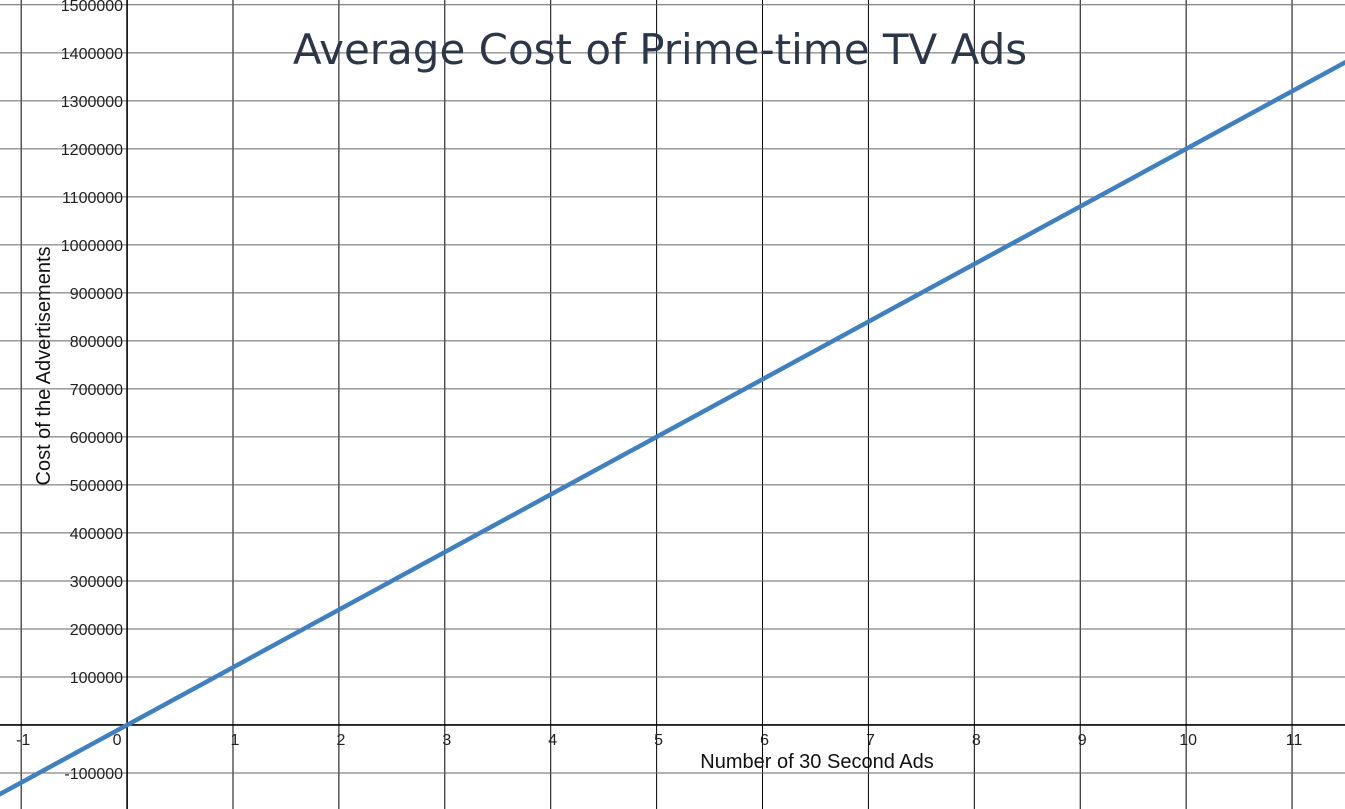  What do you see at coordinates (96, 630) in the screenshot?
I see `y-tick-label: 200000` at bounding box center [96, 630].